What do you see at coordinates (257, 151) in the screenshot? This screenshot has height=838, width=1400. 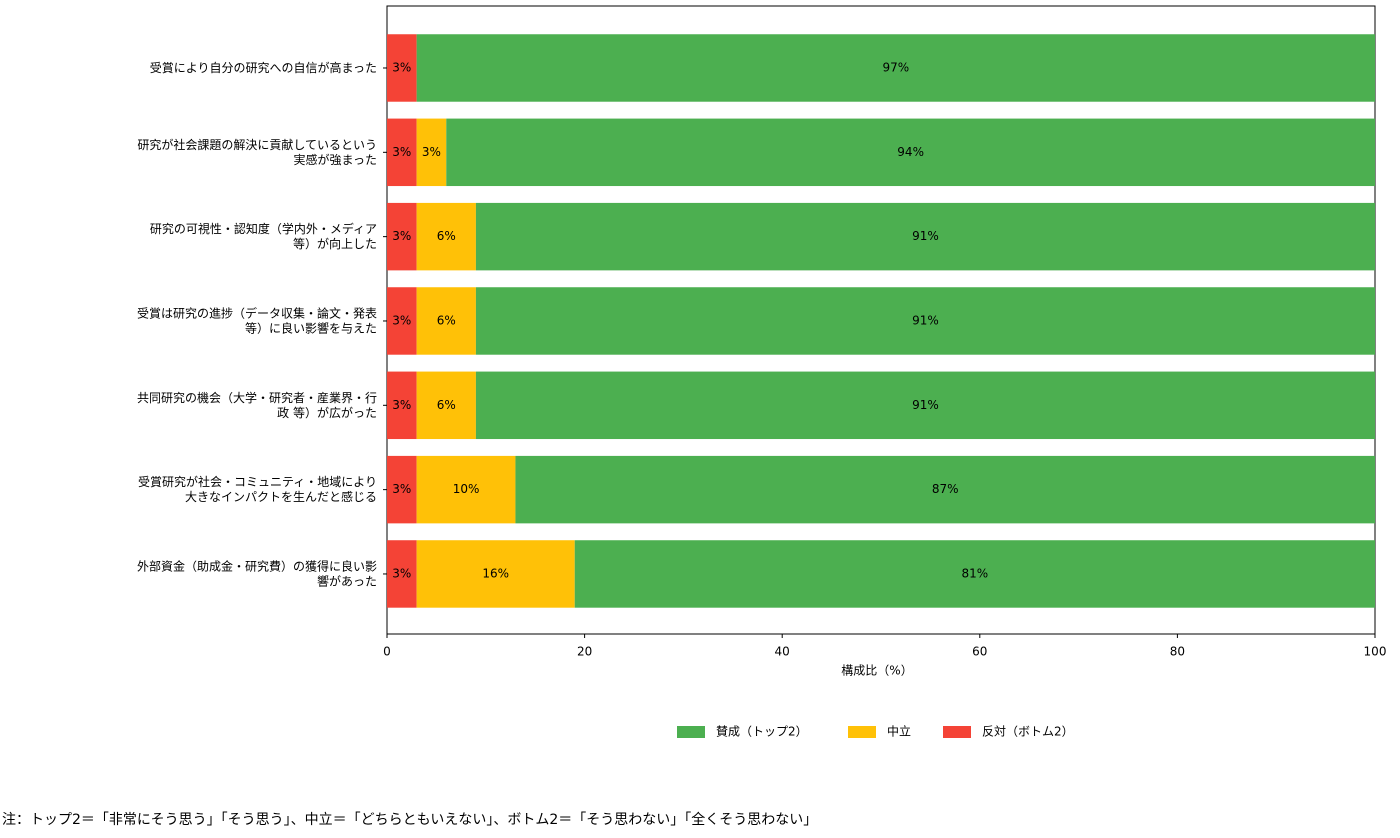 I see `y-tick-label: 研究が社会課題の解決に貢献しているという実感が強まった` at bounding box center [257, 151].